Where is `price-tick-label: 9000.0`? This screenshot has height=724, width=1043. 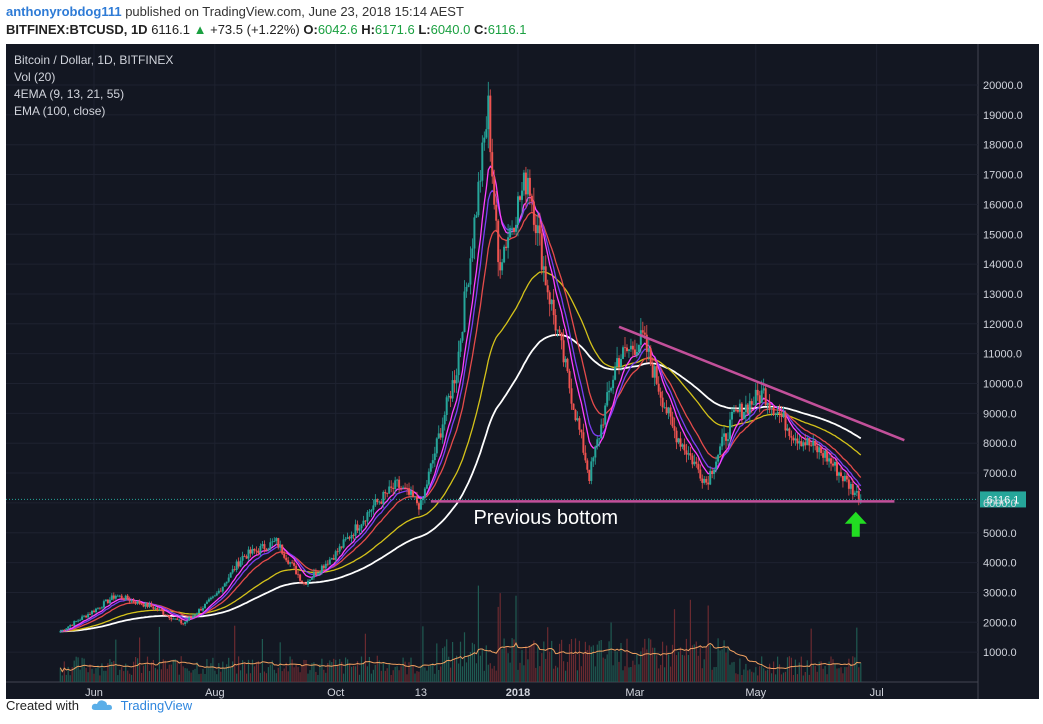
price-tick-label: 9000.0 is located at coordinates (1000, 414).